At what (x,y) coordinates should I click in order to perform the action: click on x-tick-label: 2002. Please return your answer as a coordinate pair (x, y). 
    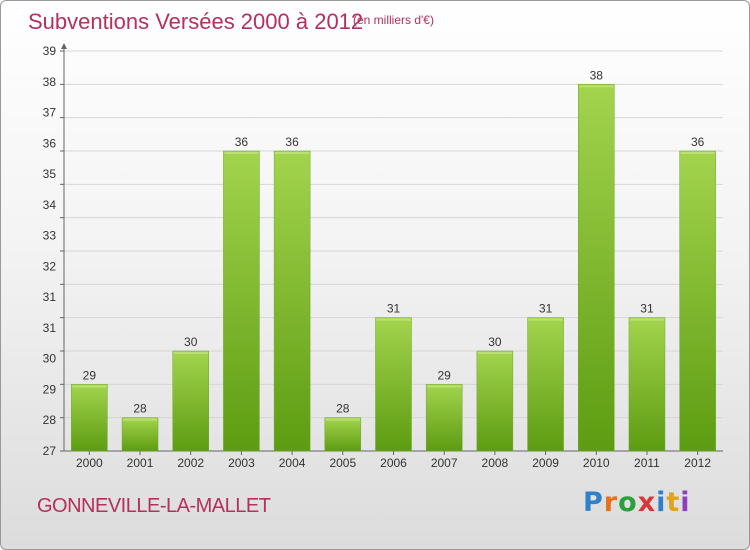
    Looking at the image, I should click on (190, 463).